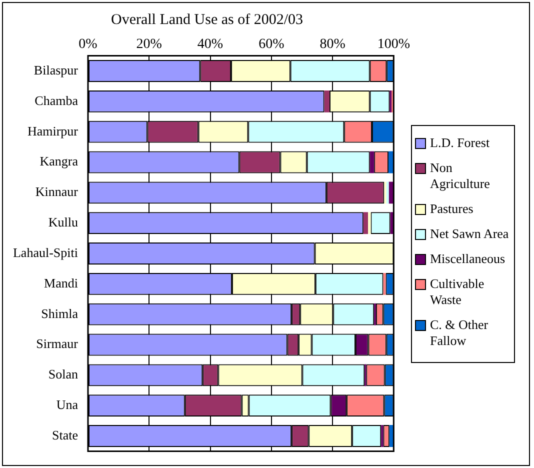  I want to click on y-tick-label: Sirmaur, so click(57, 344).